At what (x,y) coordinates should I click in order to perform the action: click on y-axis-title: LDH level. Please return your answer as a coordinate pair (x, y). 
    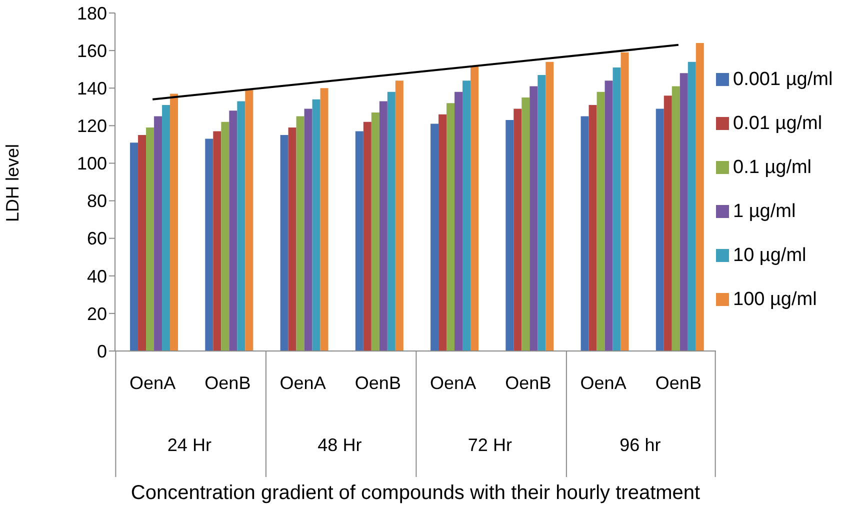
    Looking at the image, I should click on (12, 183).